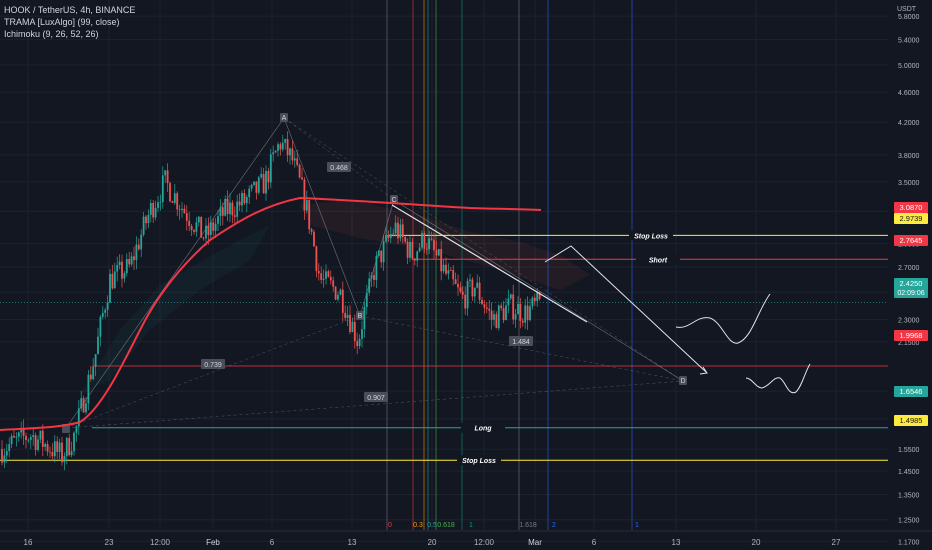  I want to click on symbol-title: HOOK / TetherUS, 4h, BINANCE, so click(70, 10).